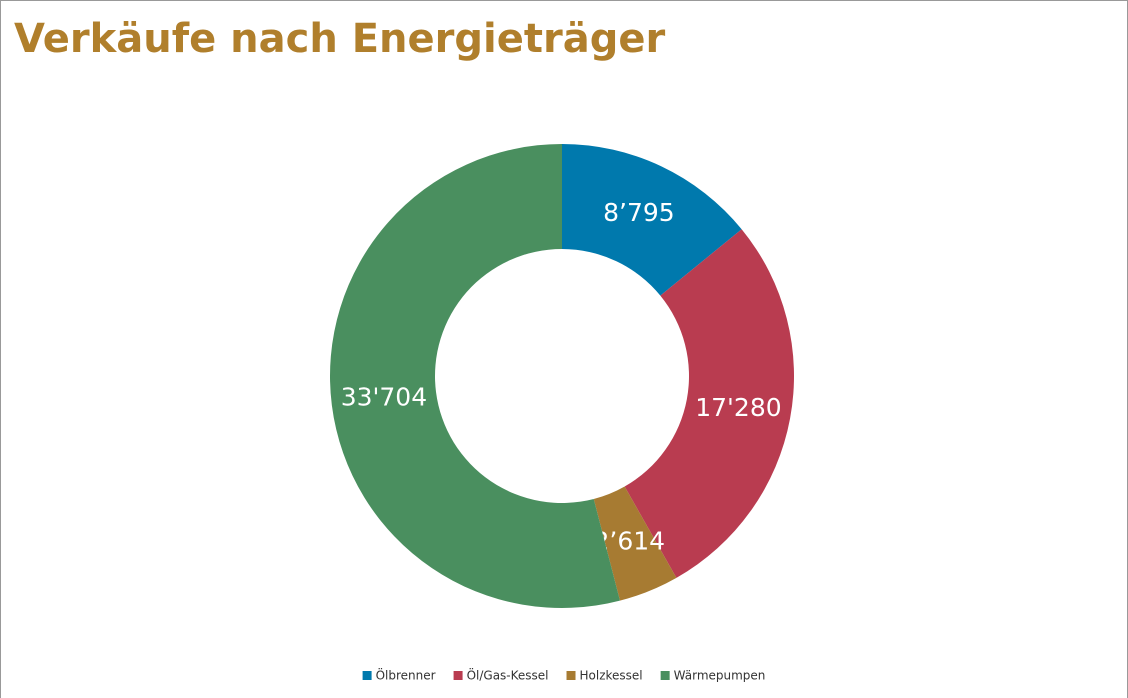 This screenshot has width=1128, height=698. I want to click on legend-label: Öl/Gas-Kessel, so click(508, 675).